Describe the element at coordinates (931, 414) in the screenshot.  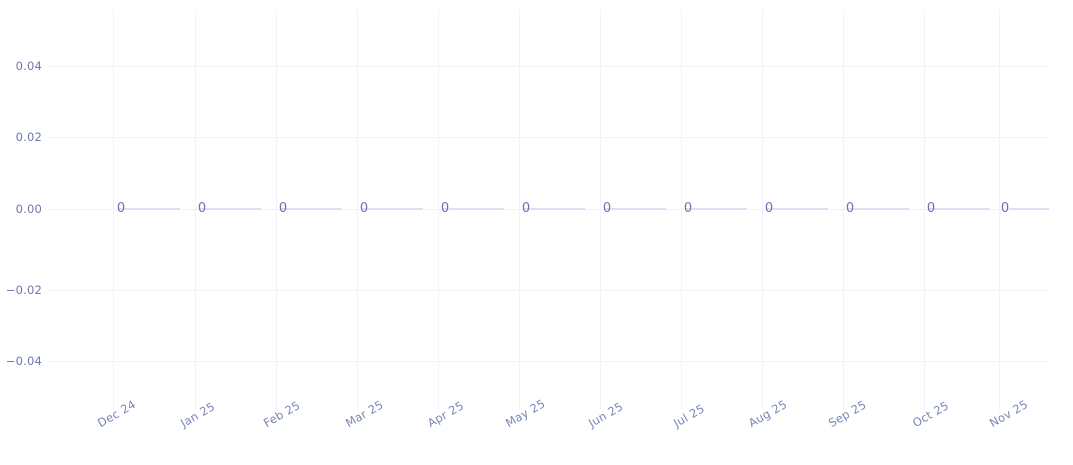
I see `x-axis-tick-label: Oct 25` at that location.